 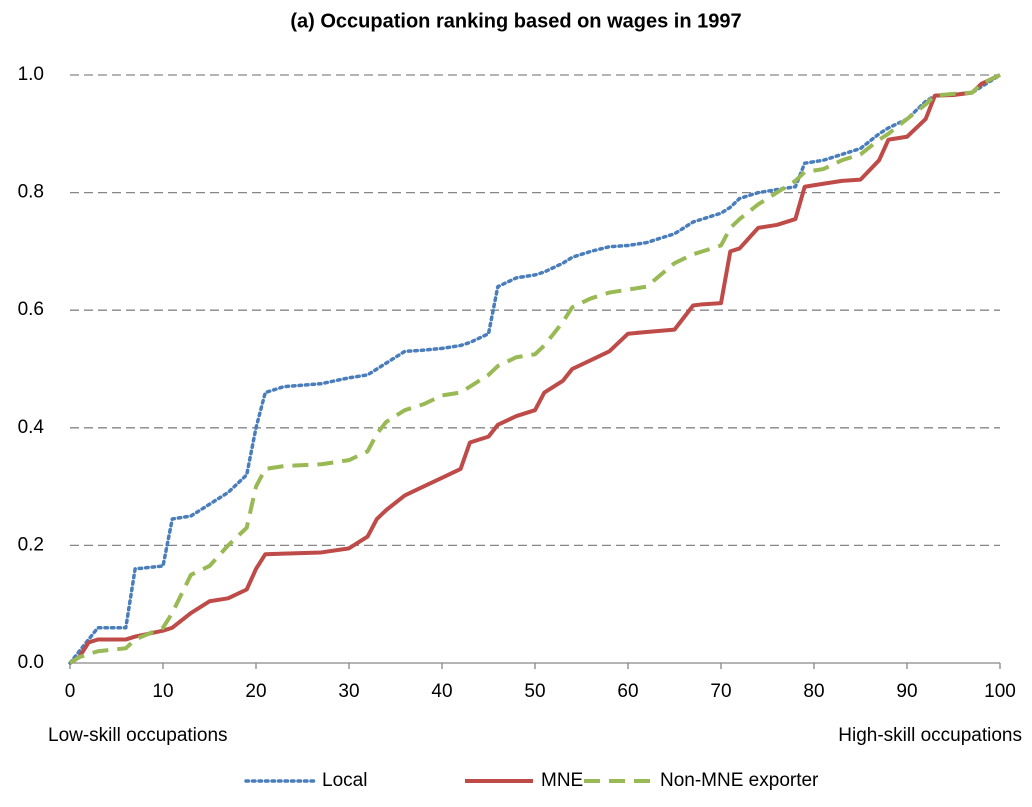 I want to click on legend-label: Non-MNE exporter, so click(x=739, y=780).